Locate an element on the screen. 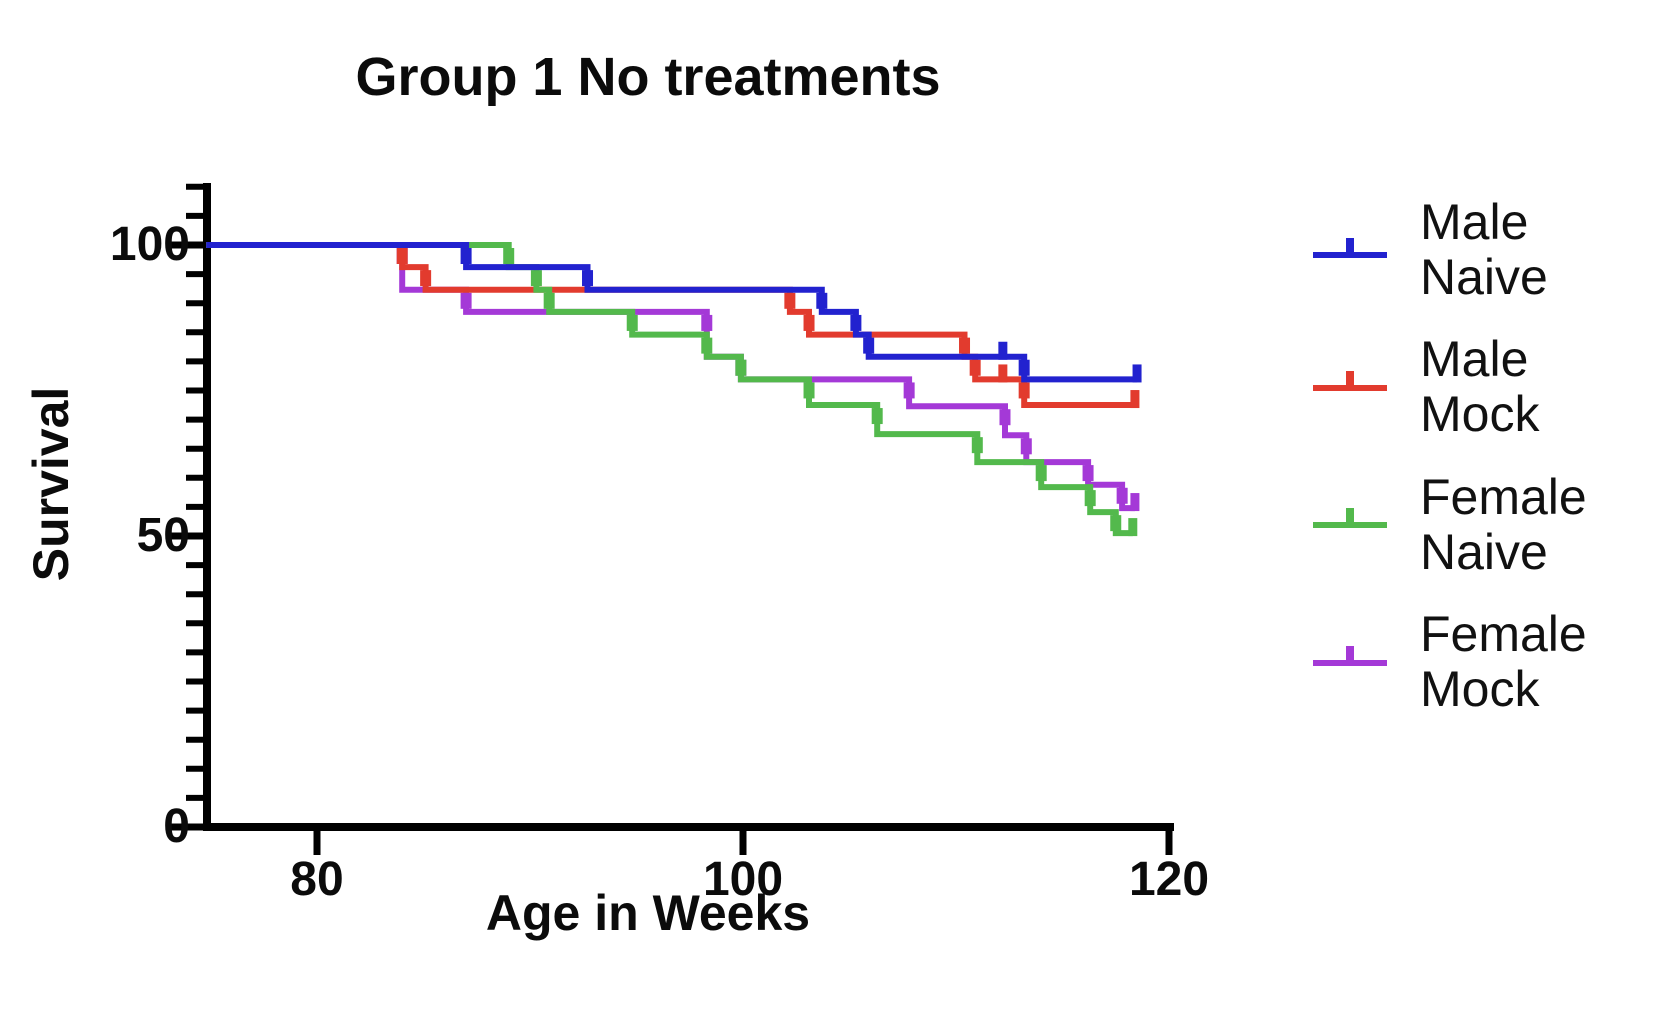 This screenshot has height=1030, width=1664. legend-entry-male-mock: Male Mock is located at coordinates (1479, 387).